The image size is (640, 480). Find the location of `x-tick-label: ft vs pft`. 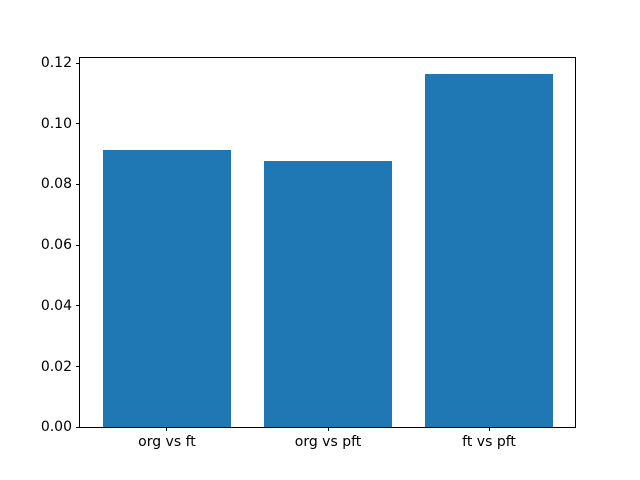

x-tick-label: ft vs pft is located at coordinates (489, 442).